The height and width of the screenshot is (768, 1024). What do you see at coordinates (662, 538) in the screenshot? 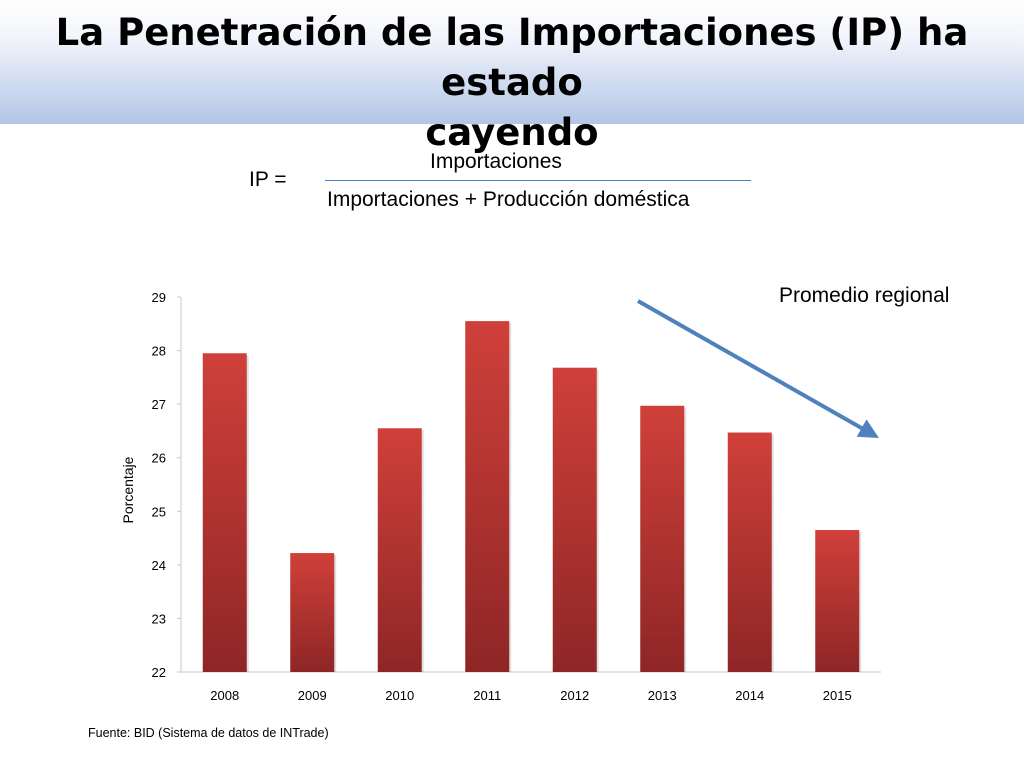
I see `bar-2013` at bounding box center [662, 538].